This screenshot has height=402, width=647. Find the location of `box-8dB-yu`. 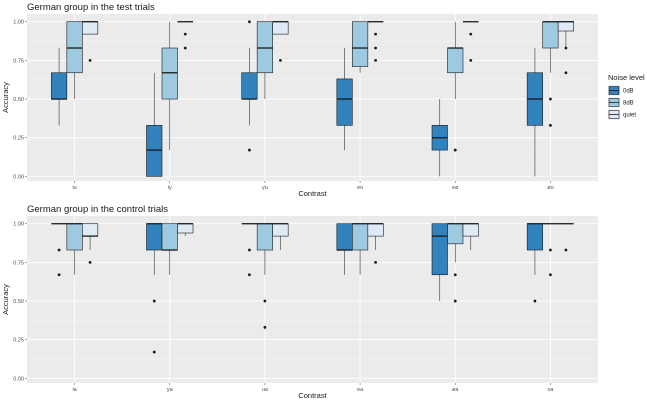

box-8dB-yu is located at coordinates (264, 60).